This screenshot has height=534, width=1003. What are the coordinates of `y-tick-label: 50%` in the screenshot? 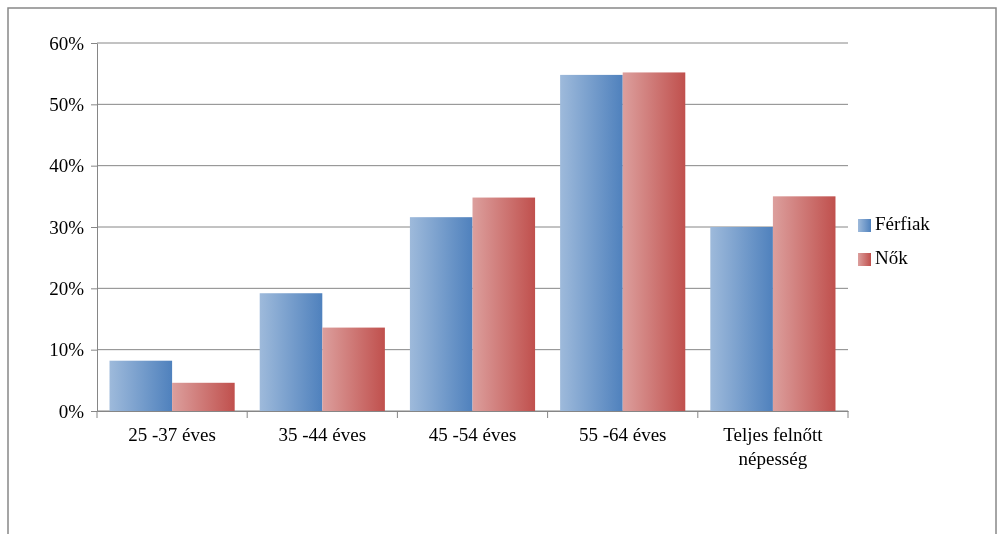 It's located at (67, 104).